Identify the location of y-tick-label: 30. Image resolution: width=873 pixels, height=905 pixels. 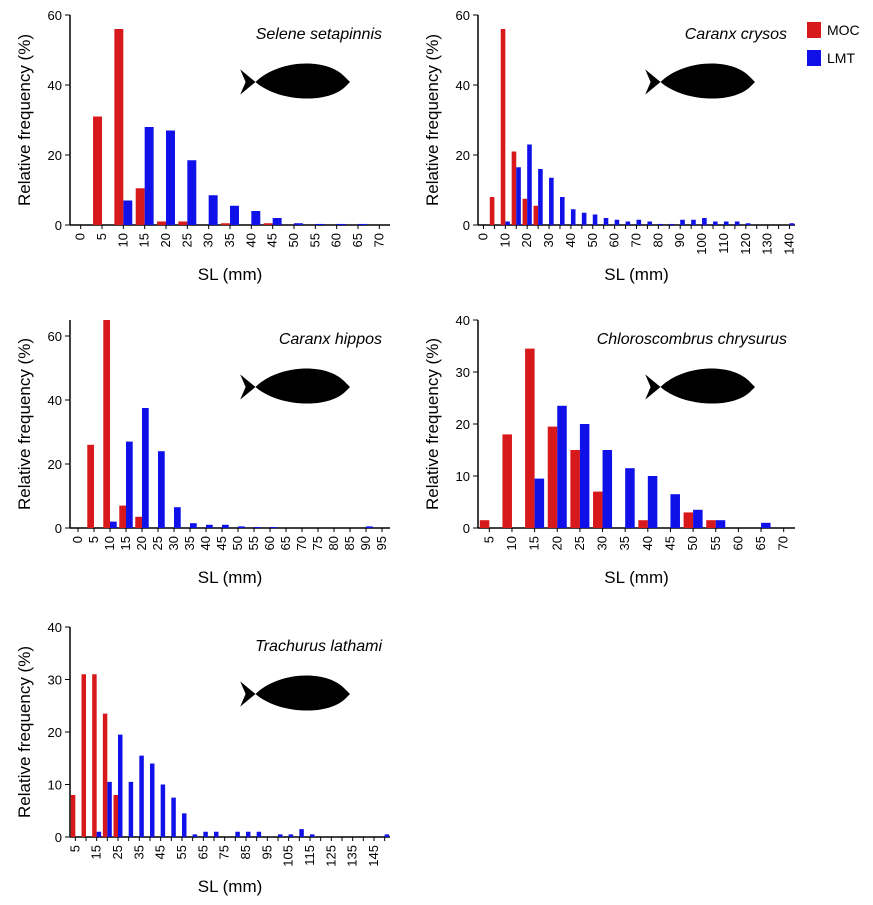
(463, 372).